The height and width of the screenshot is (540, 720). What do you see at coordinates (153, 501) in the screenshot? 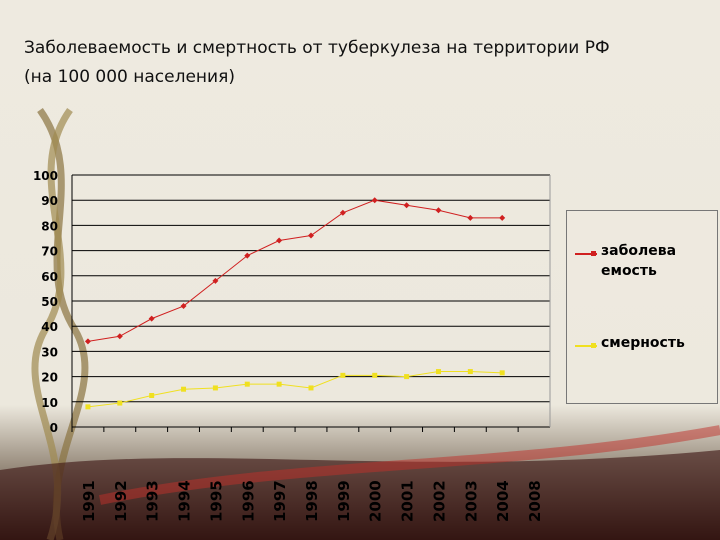
I see `x-tick-label: 1993` at bounding box center [153, 501].